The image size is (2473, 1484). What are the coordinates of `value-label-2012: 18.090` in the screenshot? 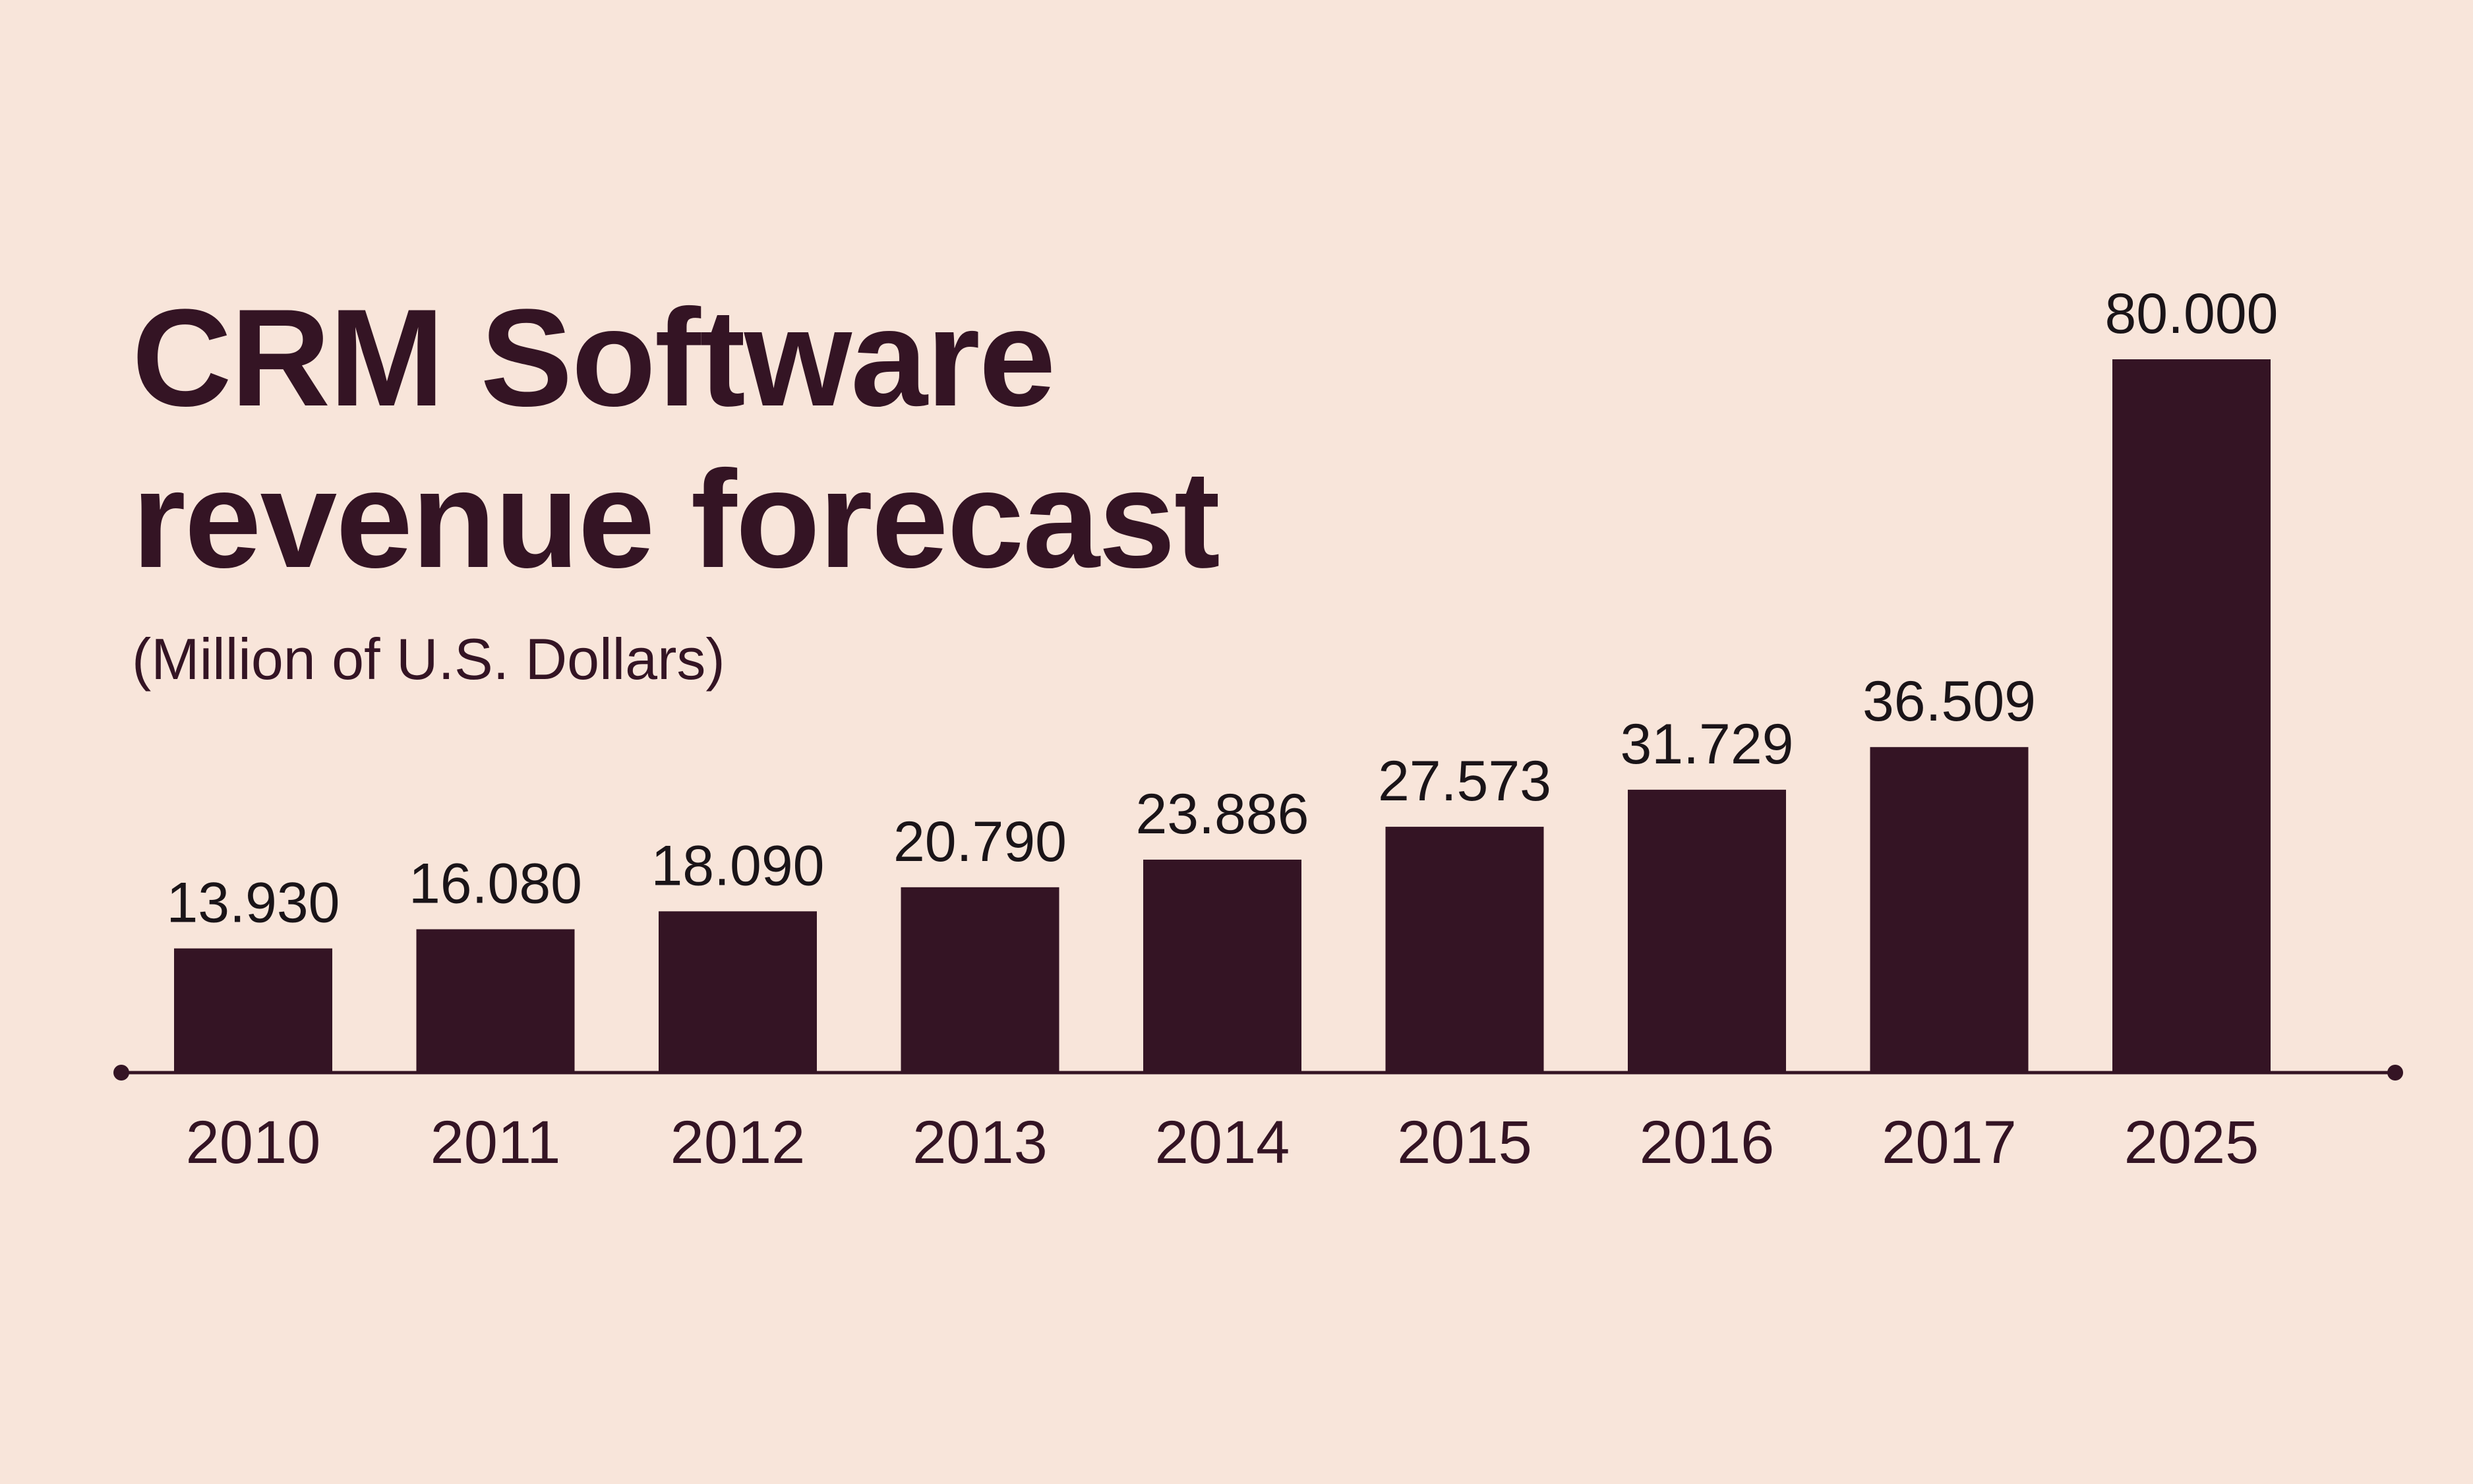 It's located at (737, 866).